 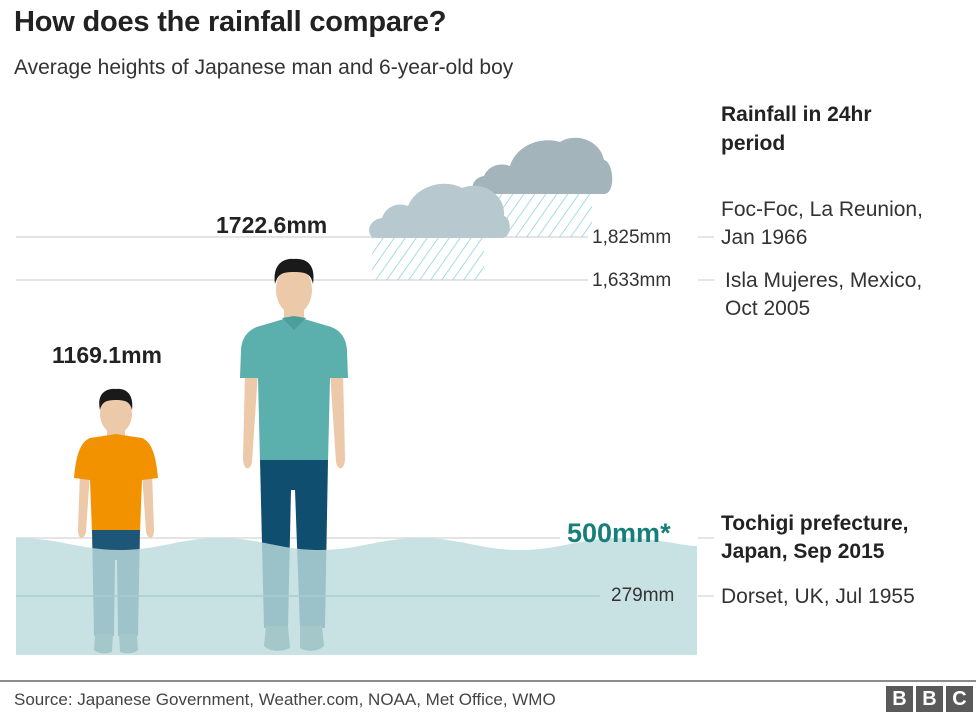 I want to click on rainfall-value-500-highlight: 500mm*, so click(x=619, y=533).